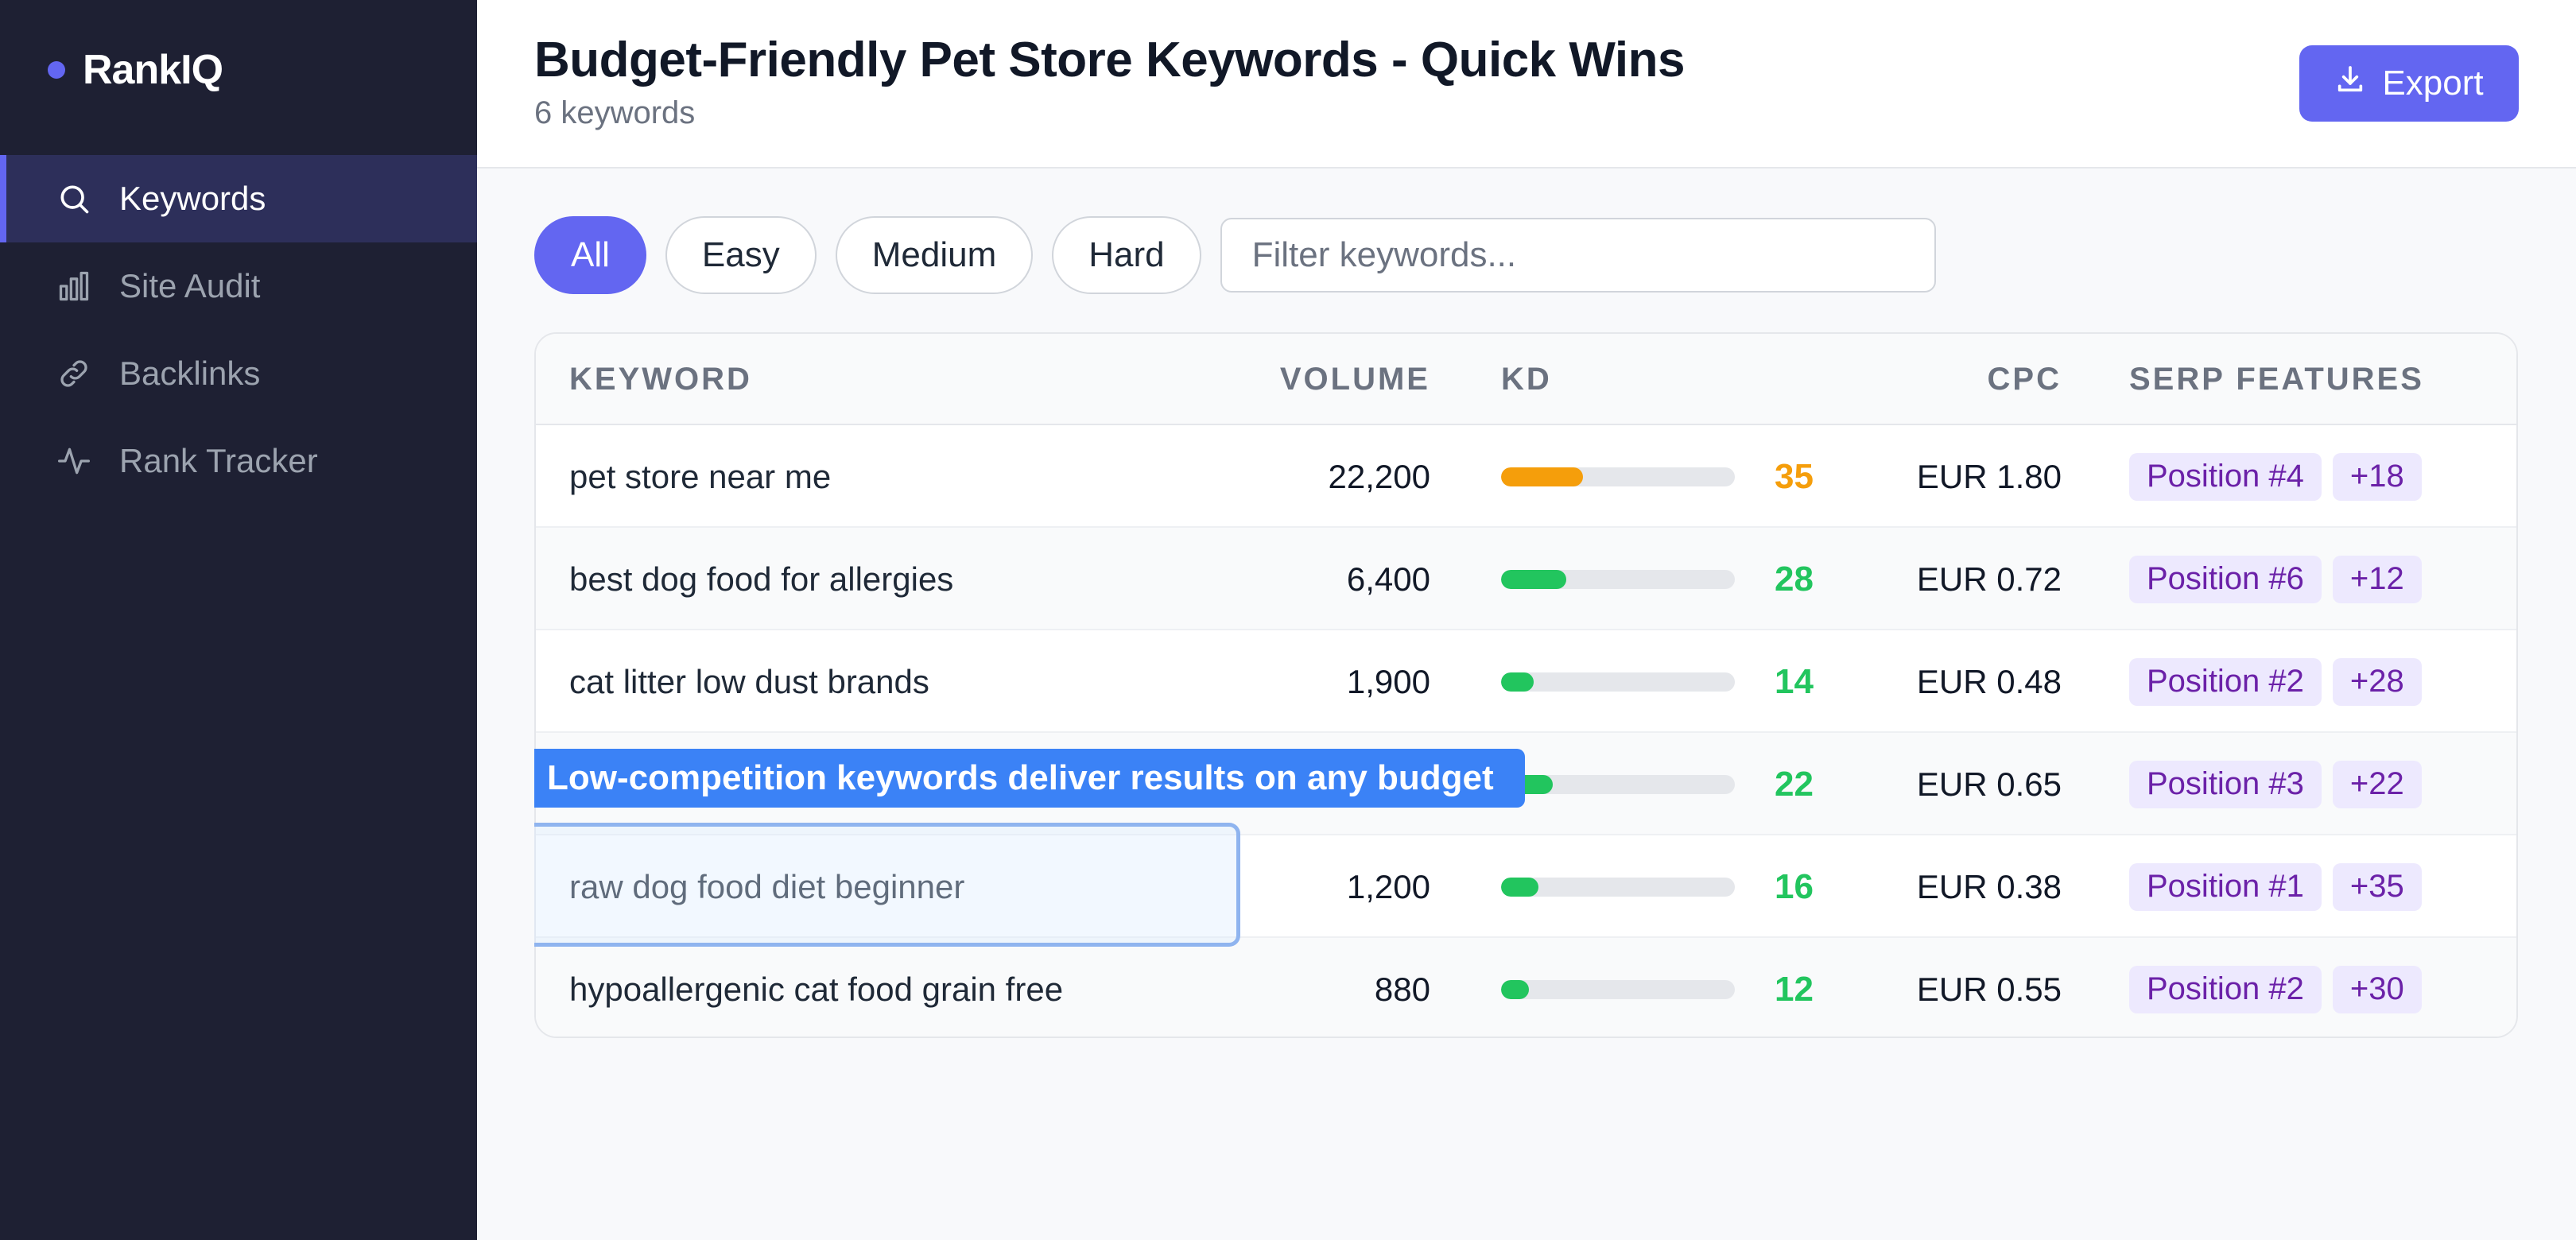  I want to click on keyword-cell: raw dog food diet beginner, so click(767, 886).